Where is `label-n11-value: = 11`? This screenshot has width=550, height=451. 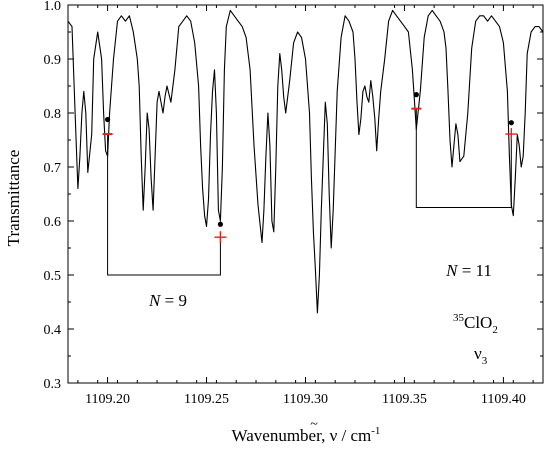
label-n11-value: = 11 is located at coordinates (474, 270).